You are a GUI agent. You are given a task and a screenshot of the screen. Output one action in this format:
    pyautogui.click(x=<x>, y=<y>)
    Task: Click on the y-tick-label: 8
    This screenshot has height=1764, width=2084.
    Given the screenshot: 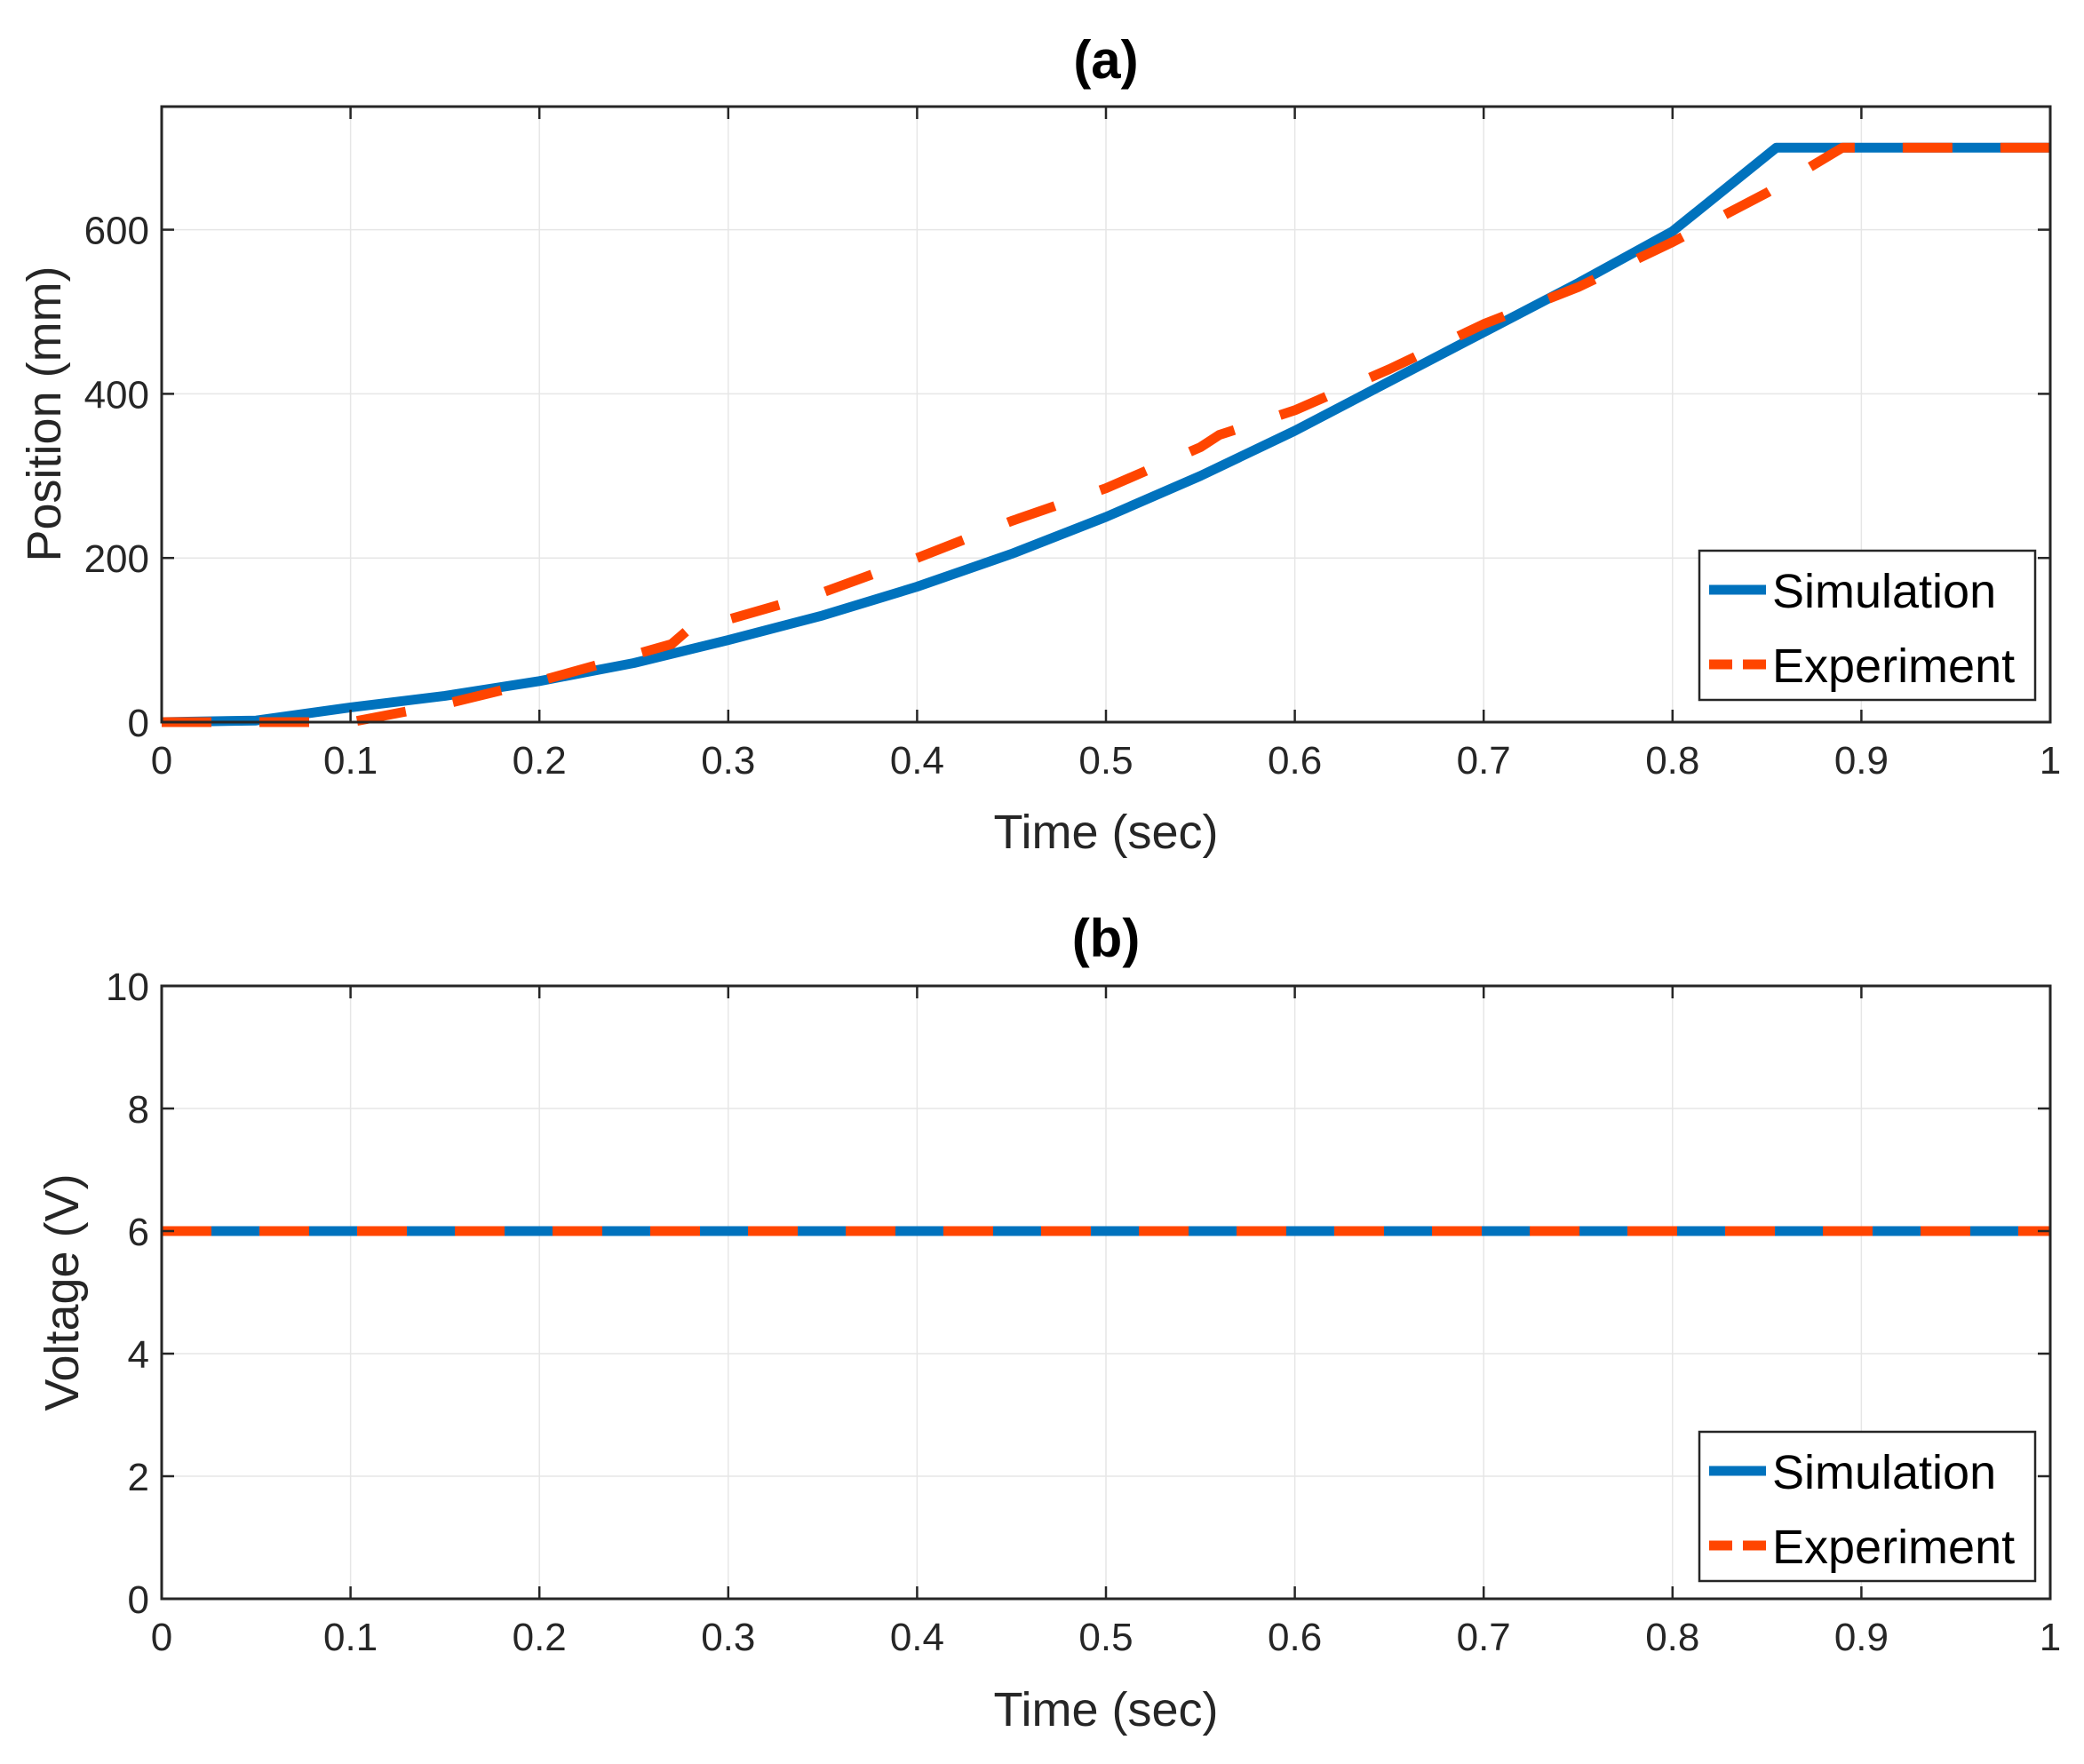 What is the action you would take?
    pyautogui.click(x=139, y=1110)
    